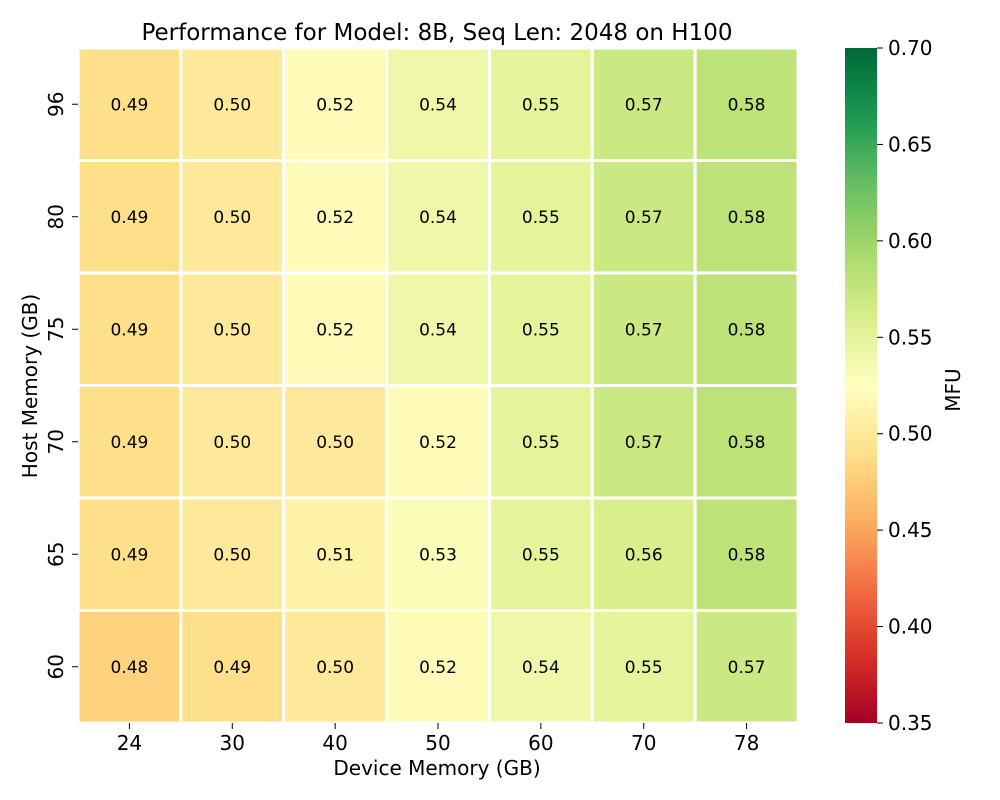 The width and height of the screenshot is (1000, 800). Describe the element at coordinates (232, 743) in the screenshot. I see `x-tick-label: 30` at that location.